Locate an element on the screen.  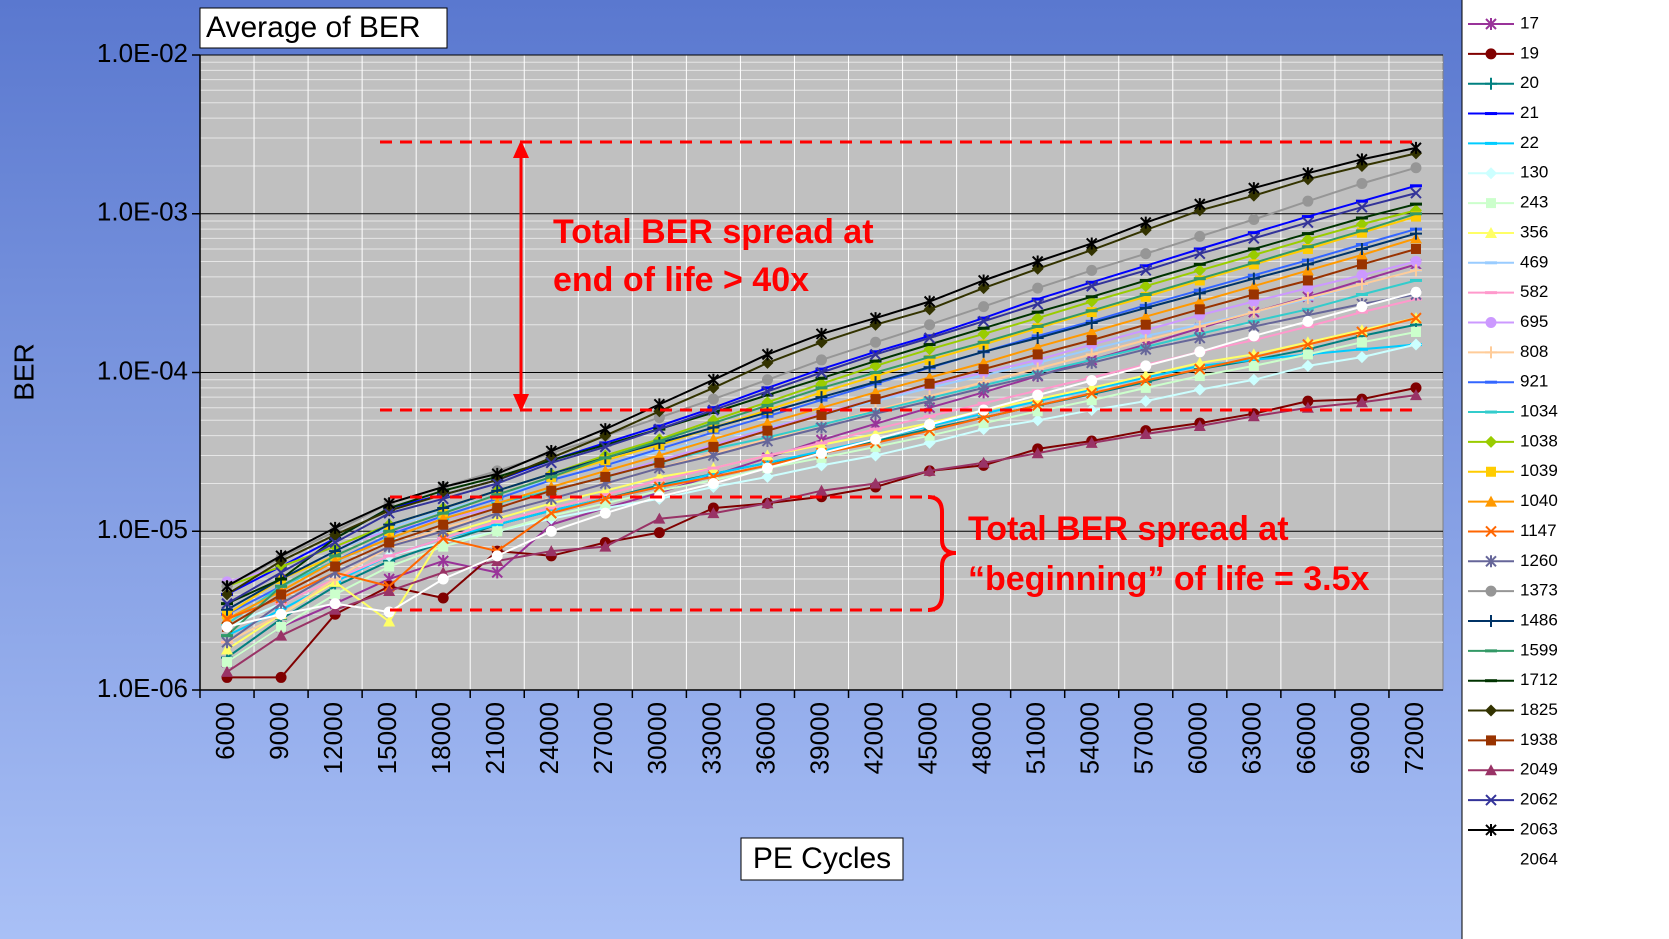
x-tick-label: 21000 is located at coordinates (495, 738).